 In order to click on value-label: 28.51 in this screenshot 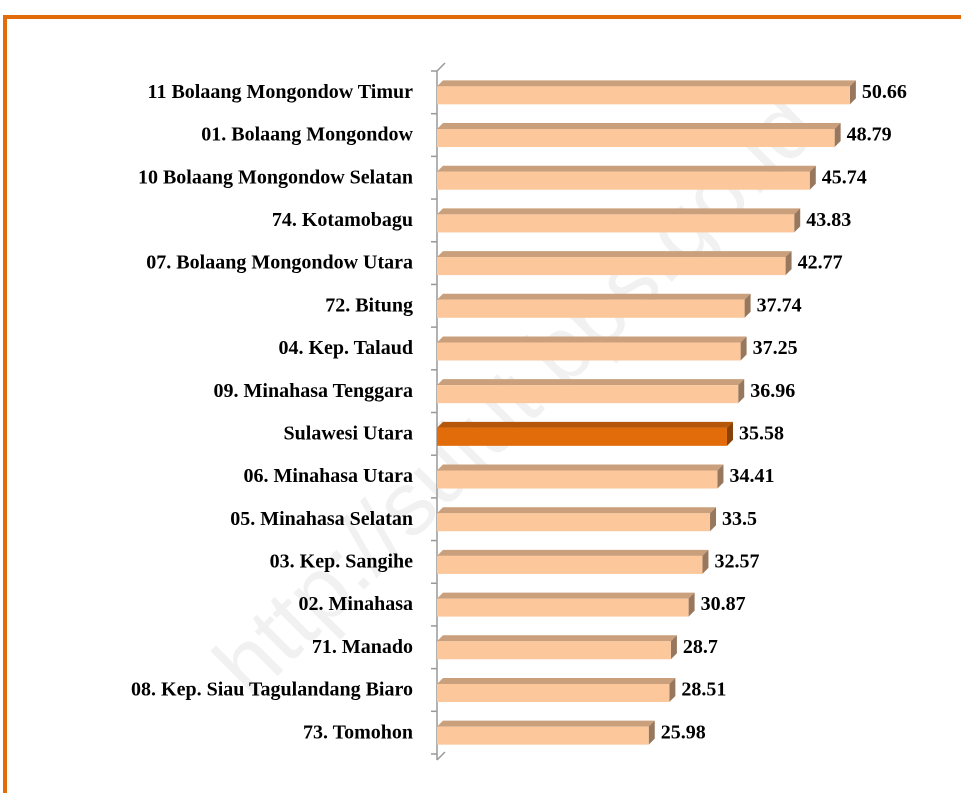, I will do `click(703, 690)`.